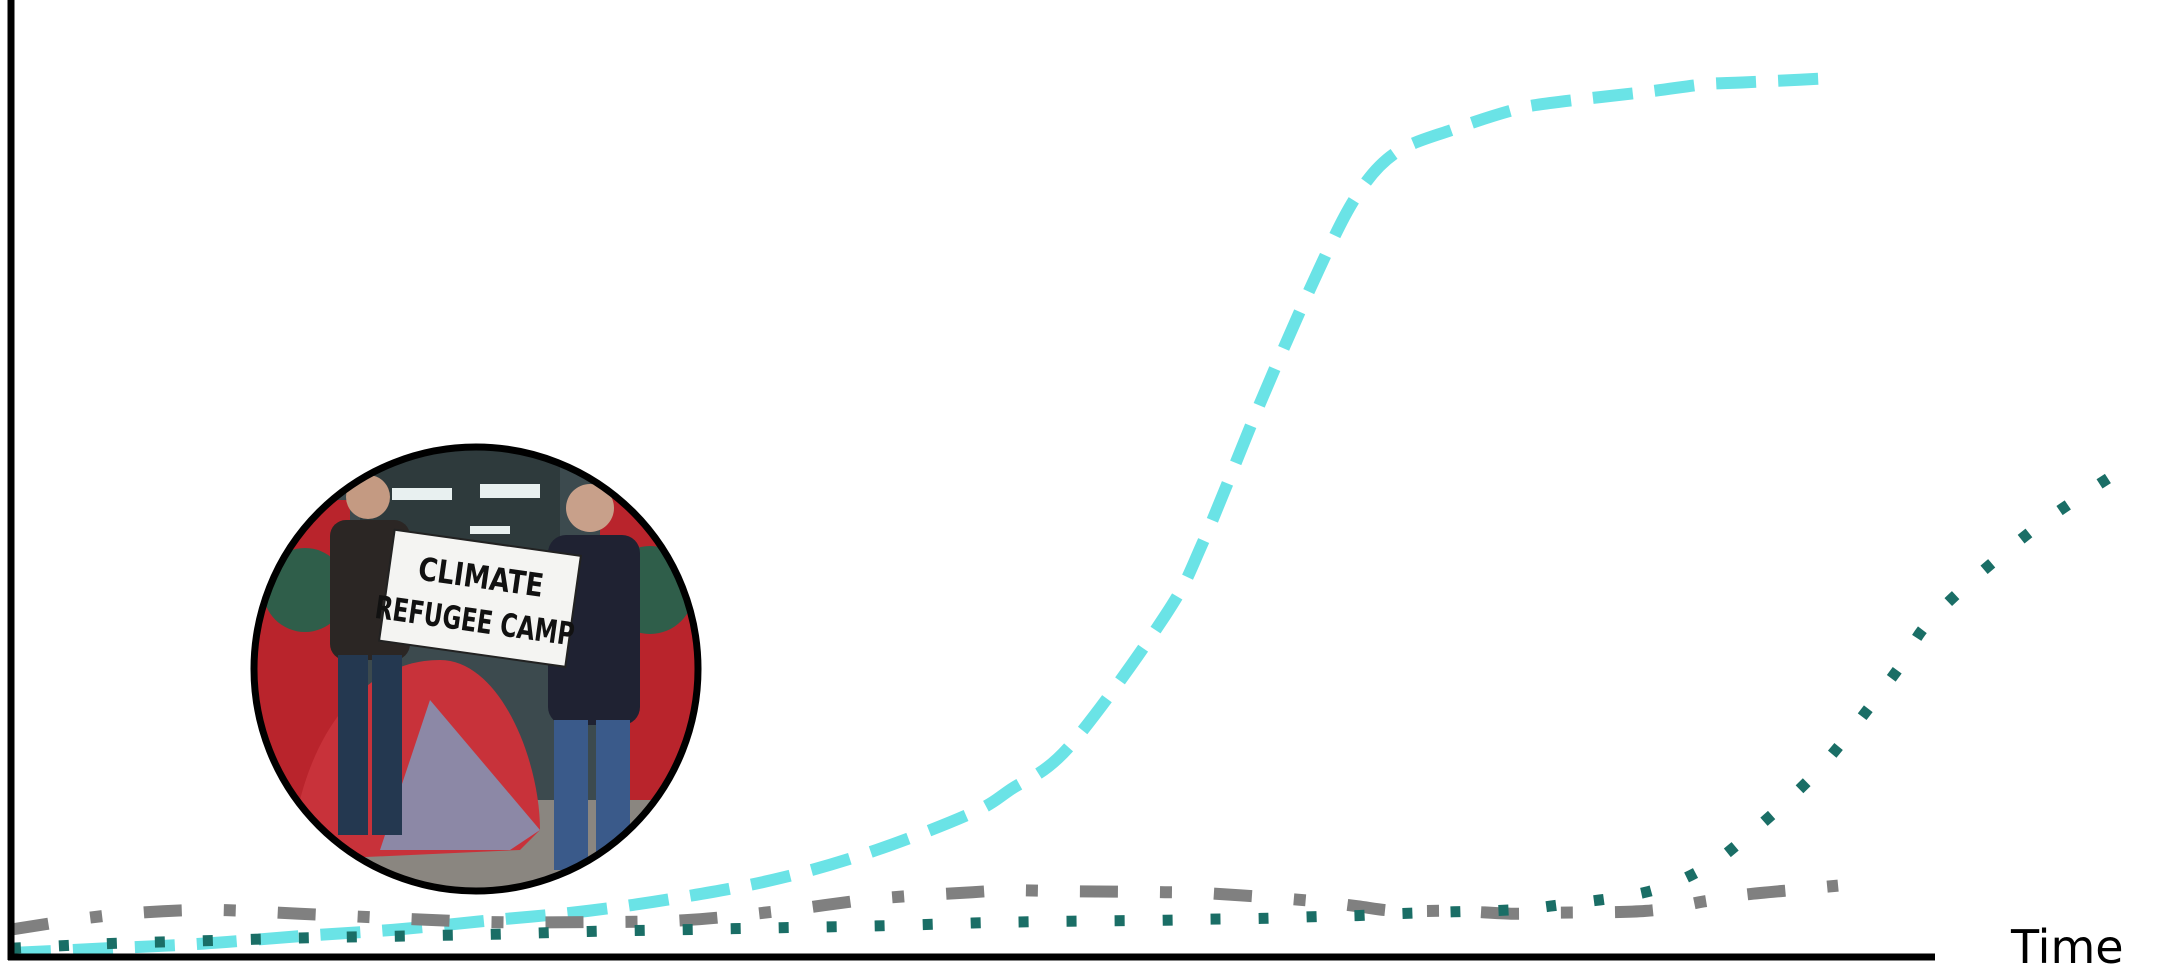 The height and width of the screenshot is (970, 2159). Describe the element at coordinates (2067, 945) in the screenshot. I see `x-axis-label: Time` at that location.